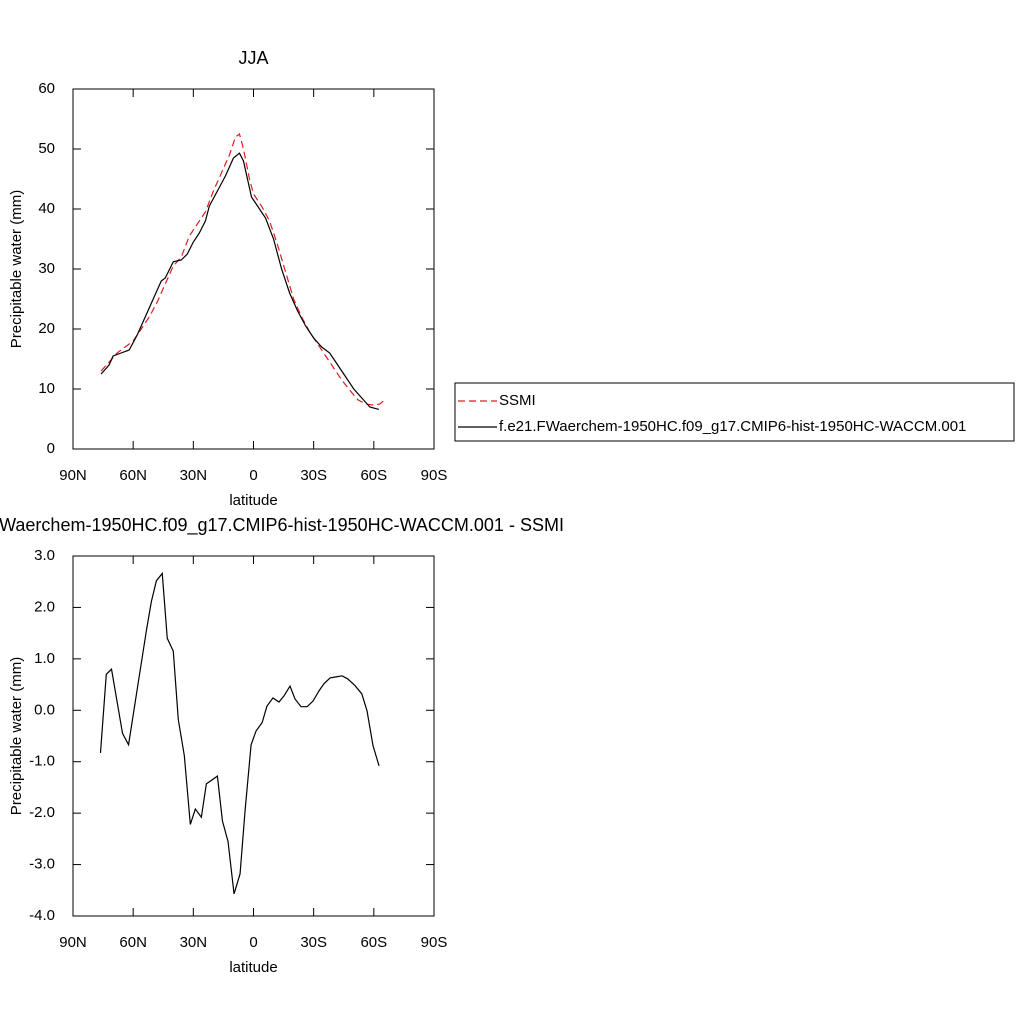 This screenshot has width=1024, height=1024. I want to click on y-tick-label: 2.0, so click(44, 606).